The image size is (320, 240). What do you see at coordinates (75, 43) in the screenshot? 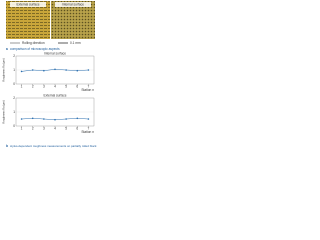
I see `scale-label: 0.1 mm` at bounding box center [75, 43].